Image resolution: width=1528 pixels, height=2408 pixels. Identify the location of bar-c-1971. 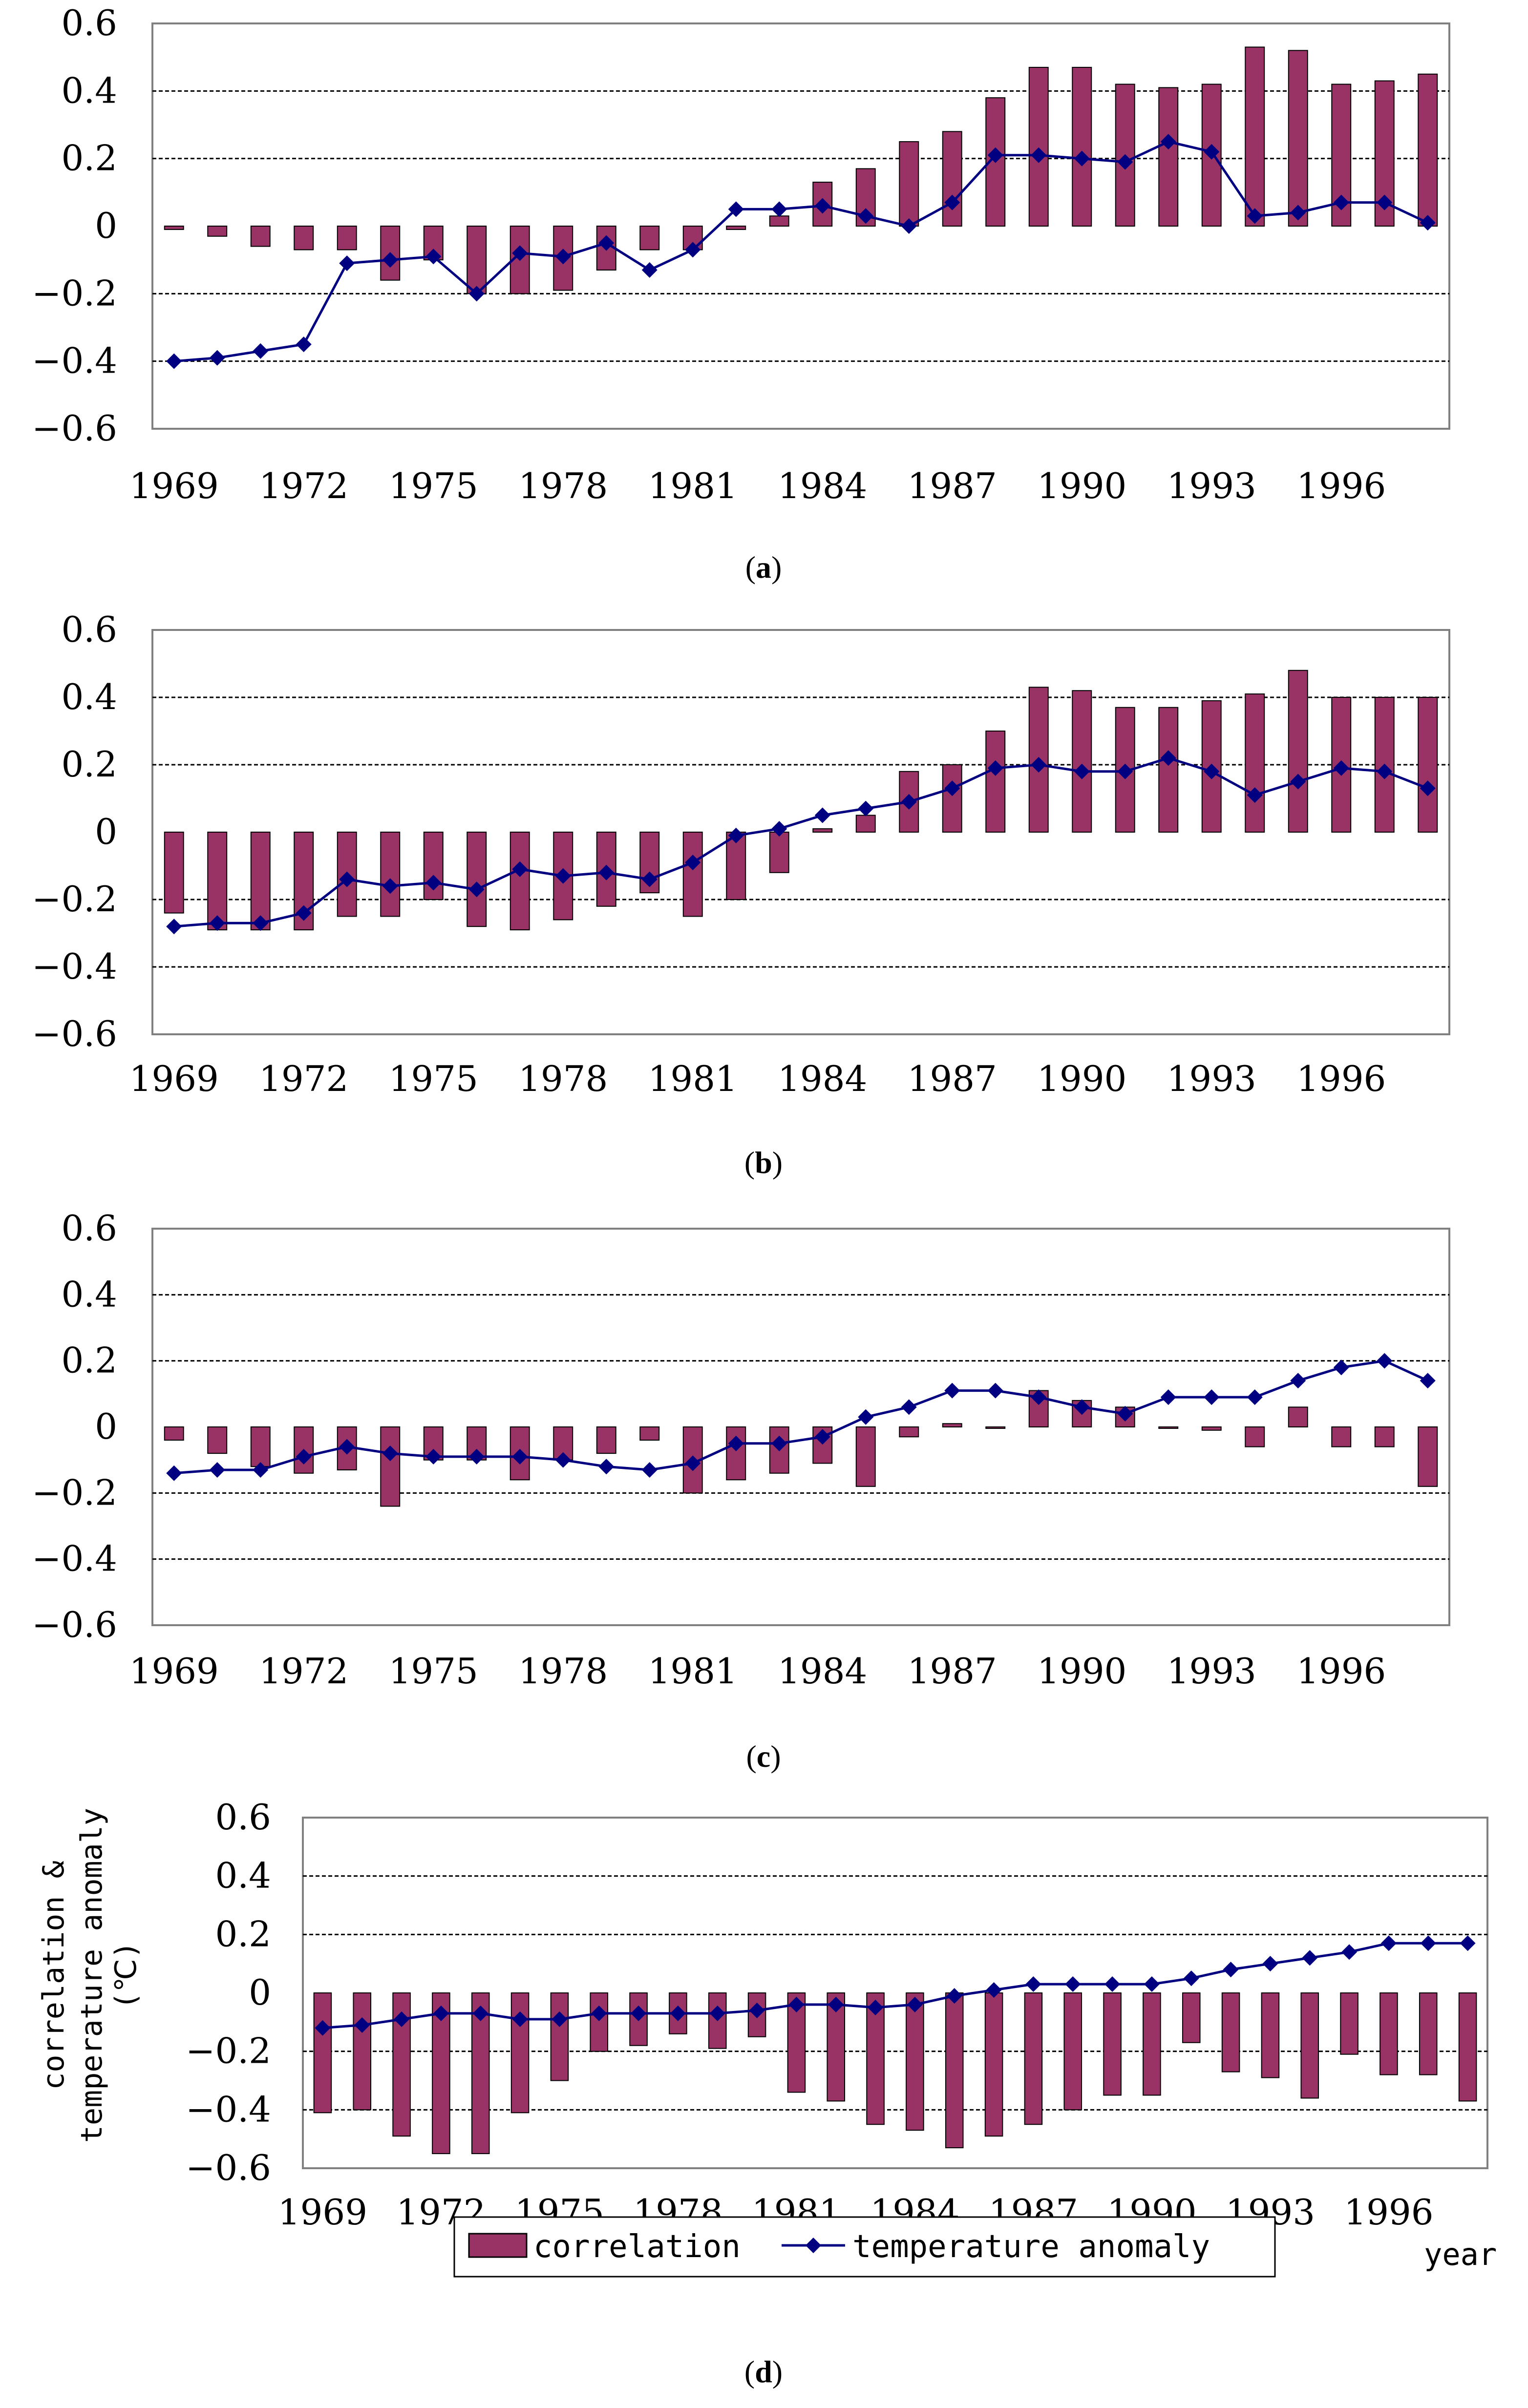
(260, 1446).